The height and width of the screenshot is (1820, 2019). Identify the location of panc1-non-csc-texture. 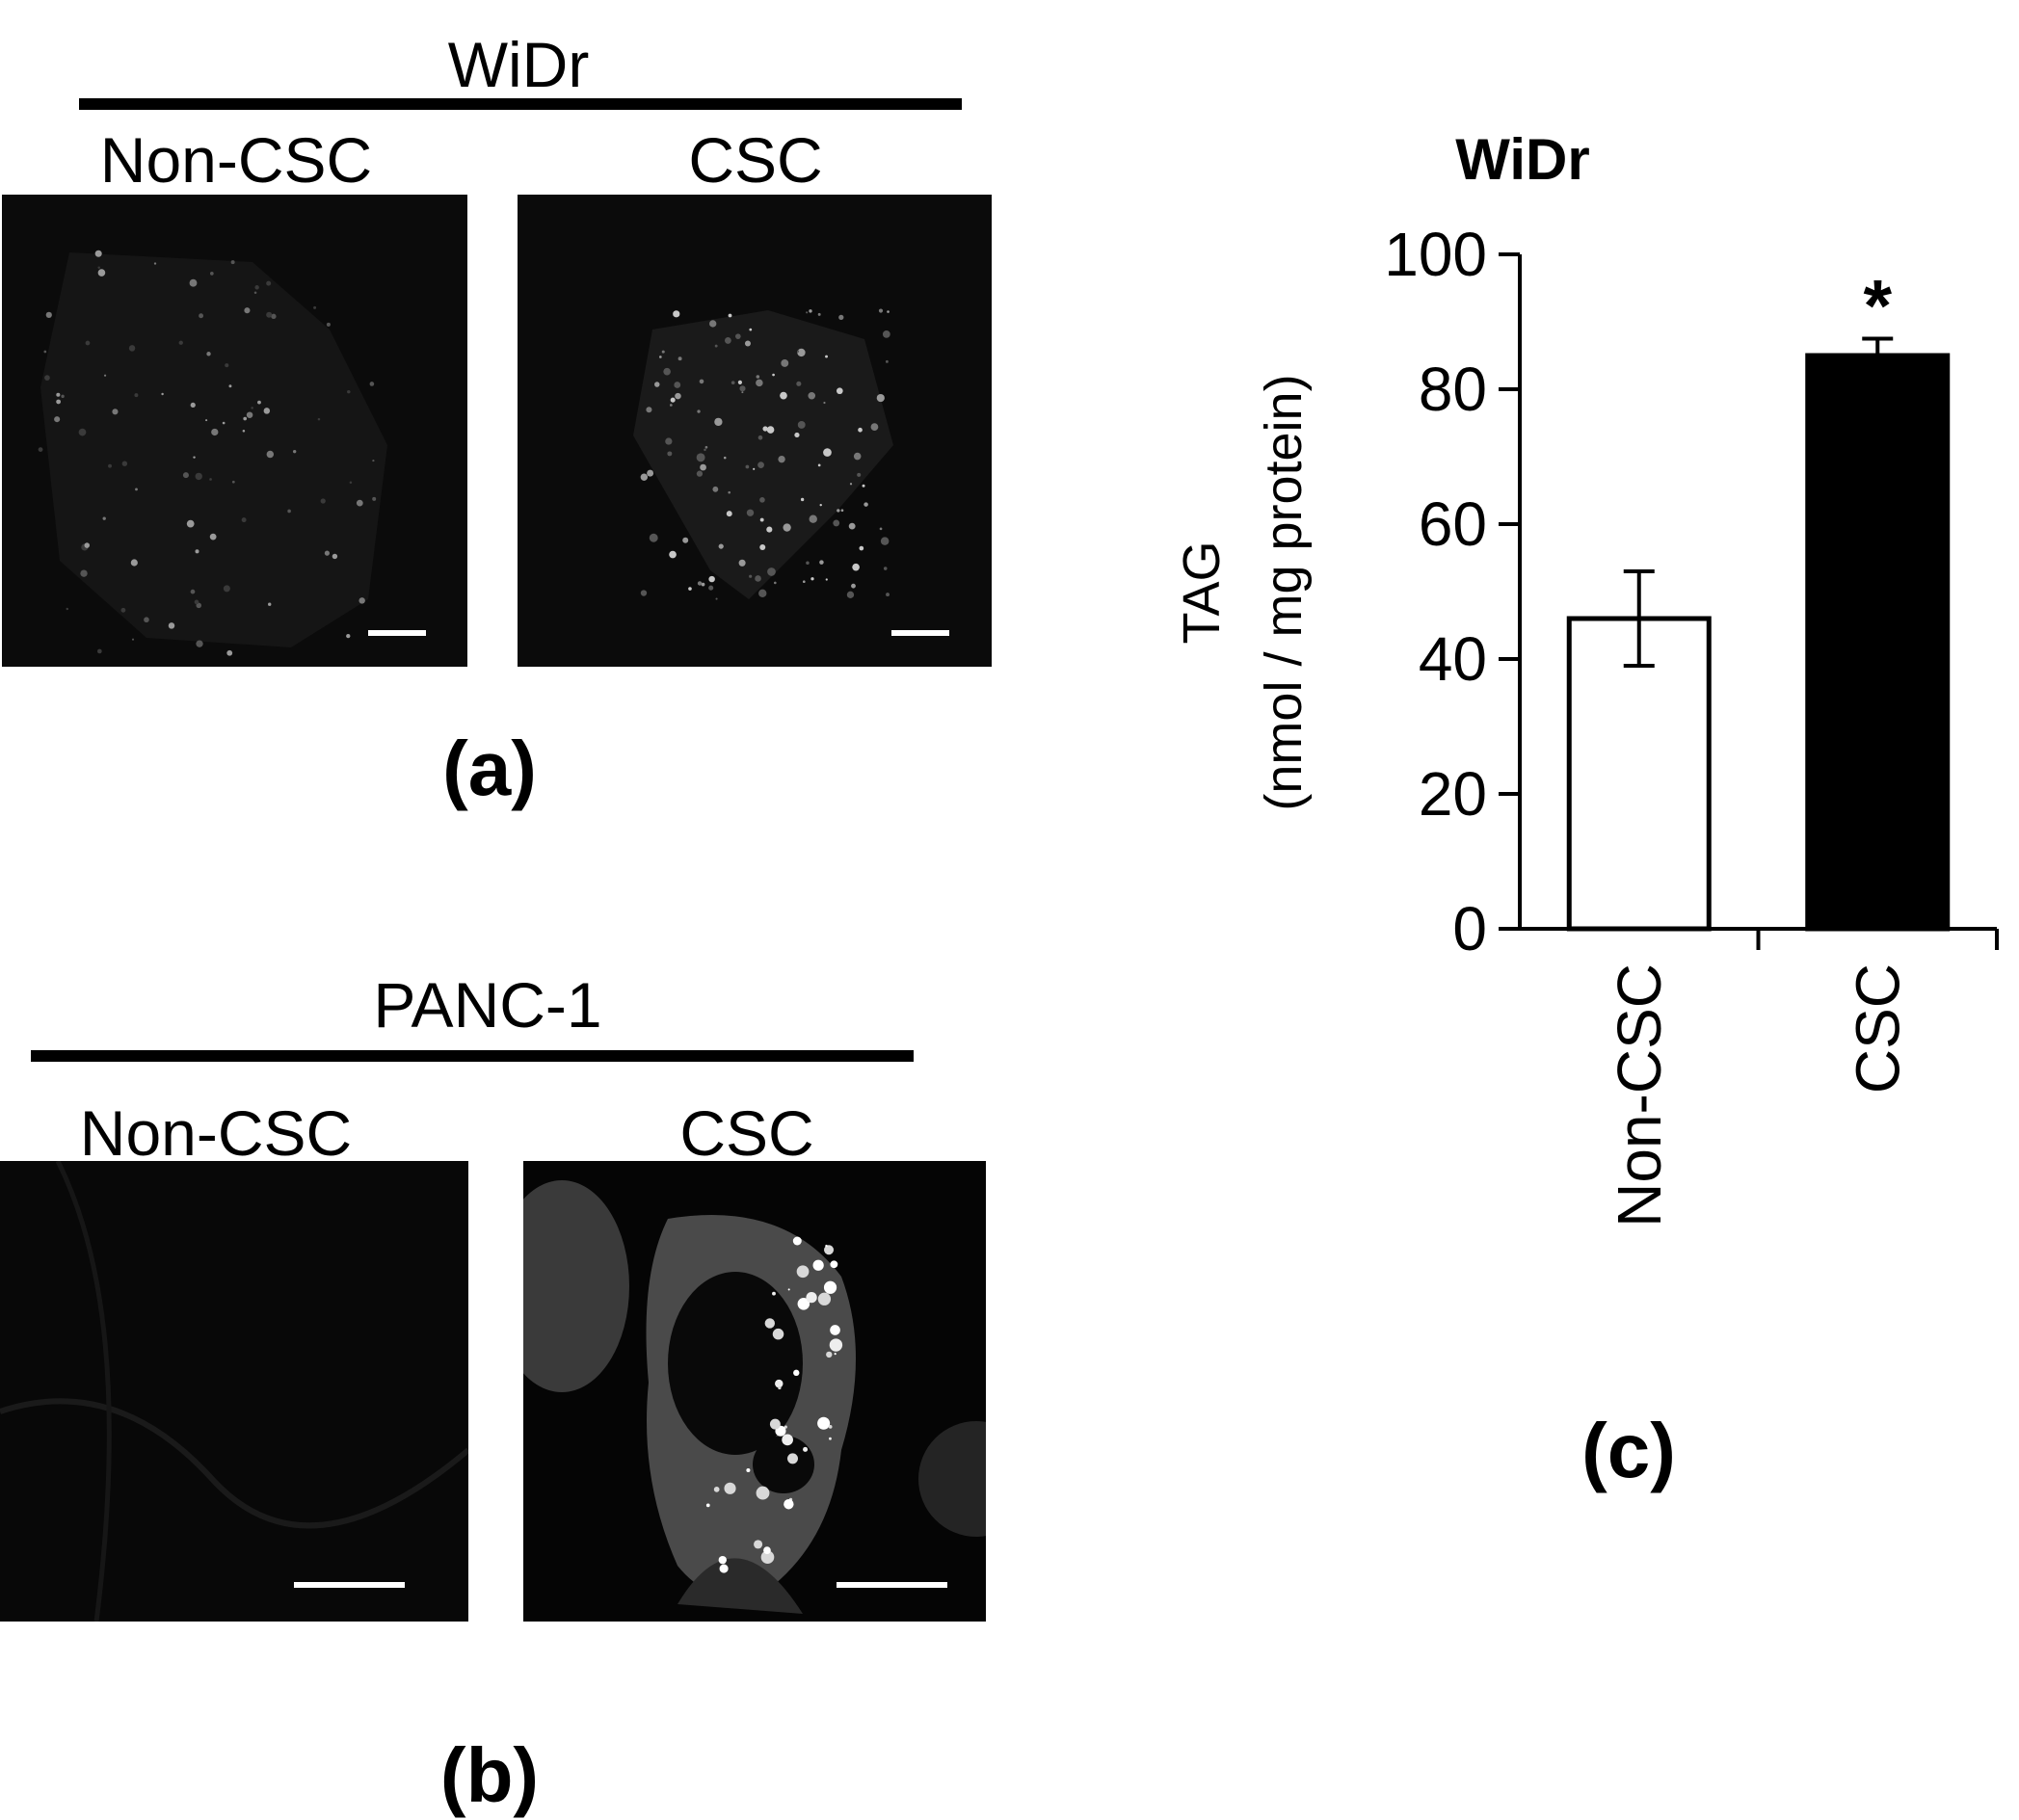
(234, 1392).